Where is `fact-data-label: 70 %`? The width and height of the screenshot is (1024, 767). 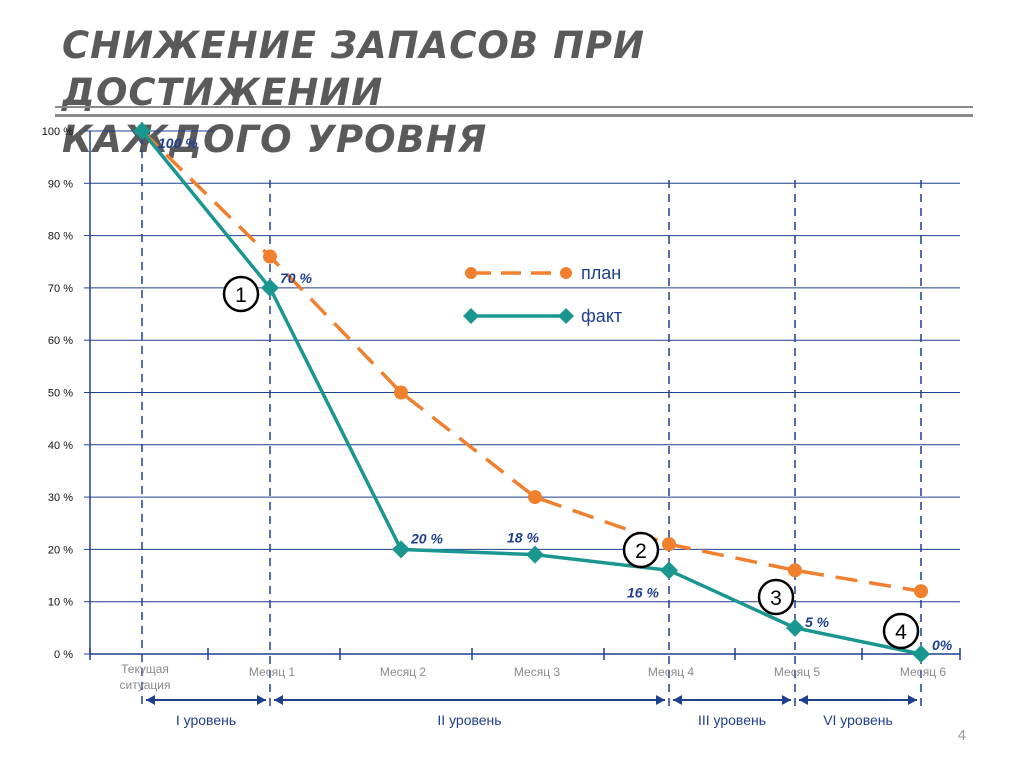
fact-data-label: 70 % is located at coordinates (296, 278).